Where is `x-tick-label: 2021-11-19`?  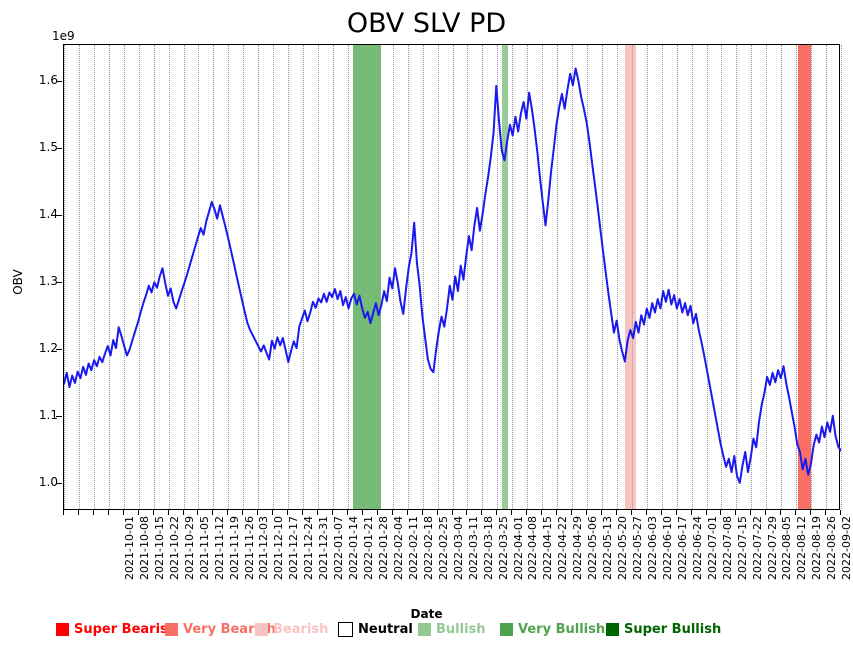 x-tick-label: 2021-11-19 is located at coordinates (234, 548).